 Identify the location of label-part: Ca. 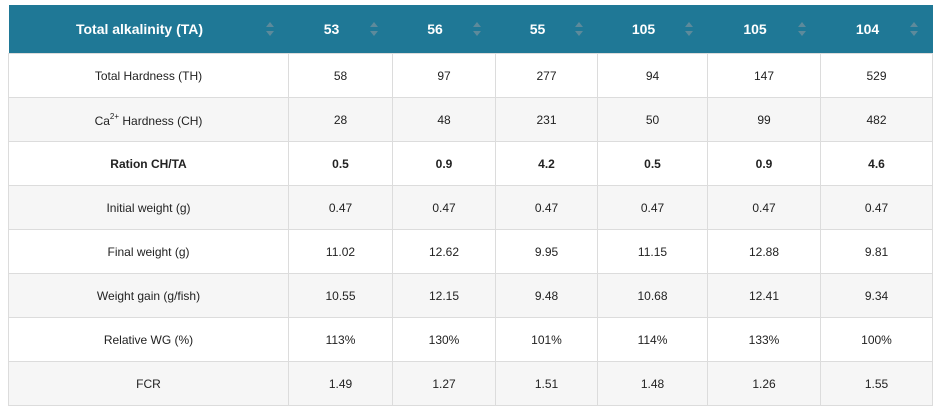
(102, 120).